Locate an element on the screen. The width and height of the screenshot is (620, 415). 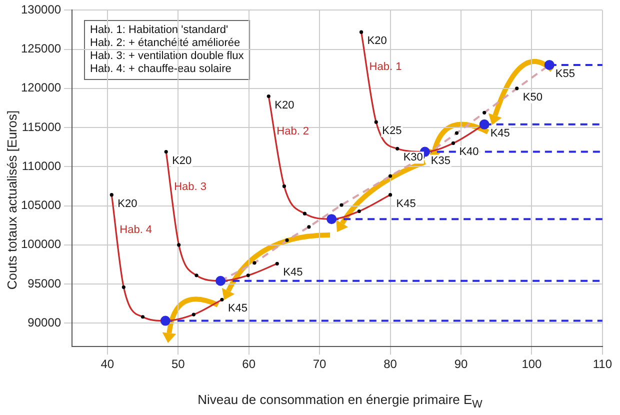
y-tick-label: 100000 is located at coordinates (41, 244).